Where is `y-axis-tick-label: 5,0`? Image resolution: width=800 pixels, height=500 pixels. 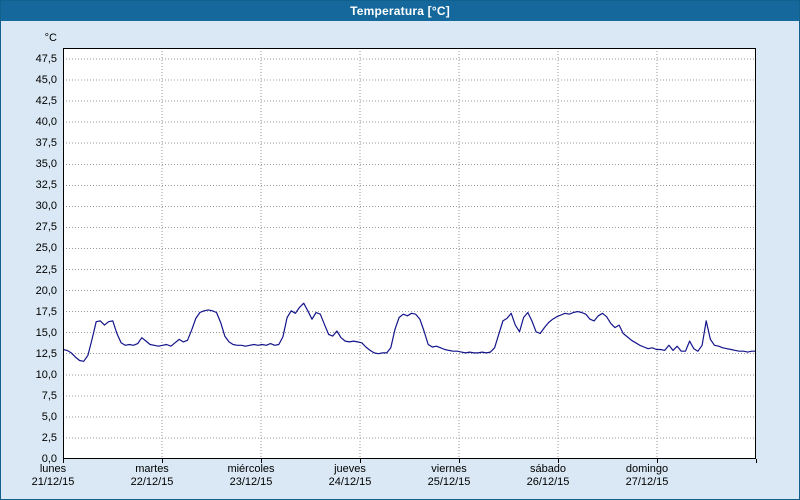 y-axis-tick-label: 5,0 is located at coordinates (49, 417).